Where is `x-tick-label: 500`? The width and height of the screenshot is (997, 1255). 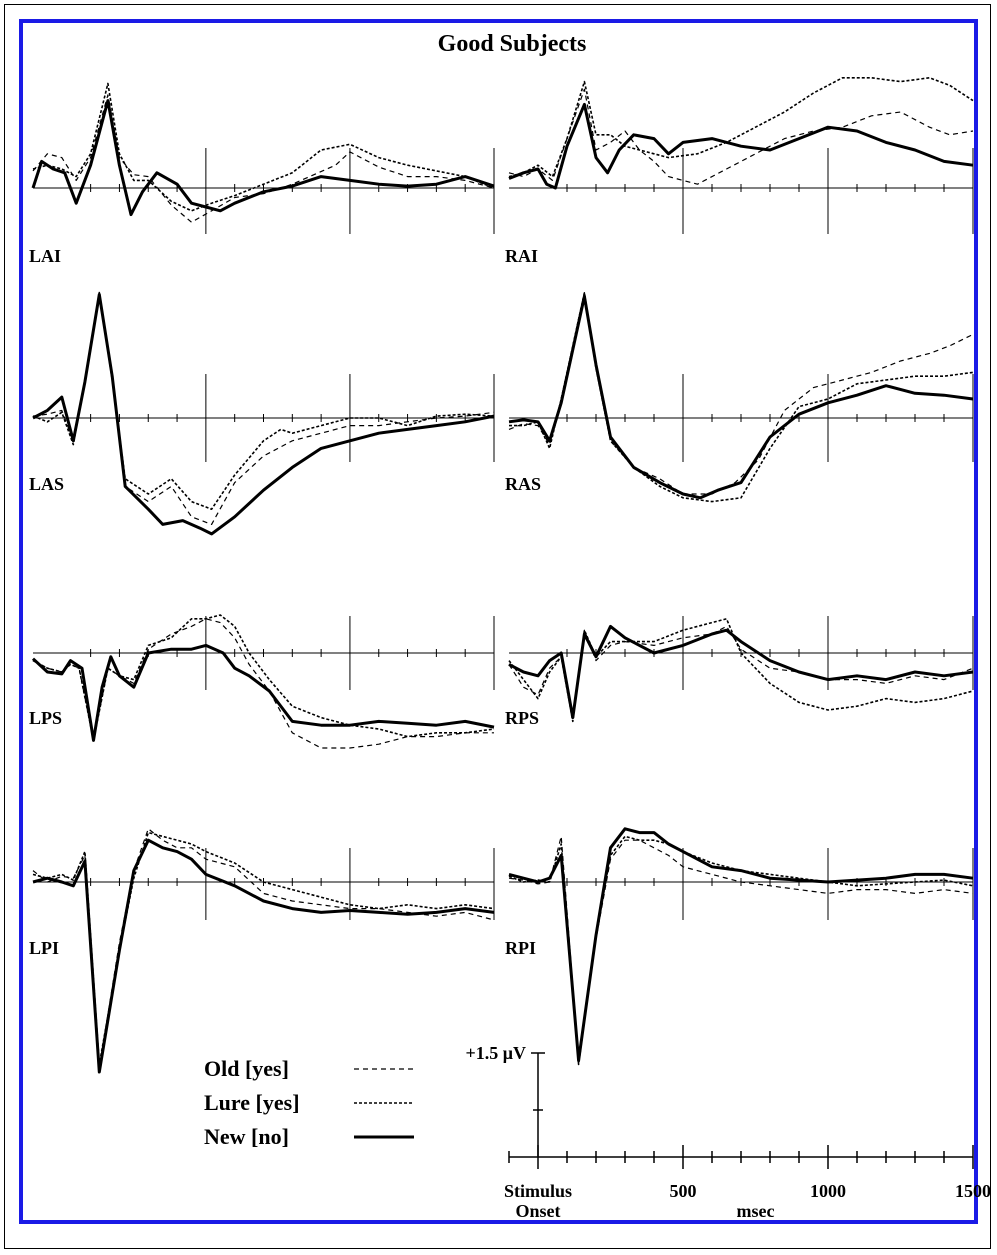 x-tick-label: 500 is located at coordinates (683, 1191).